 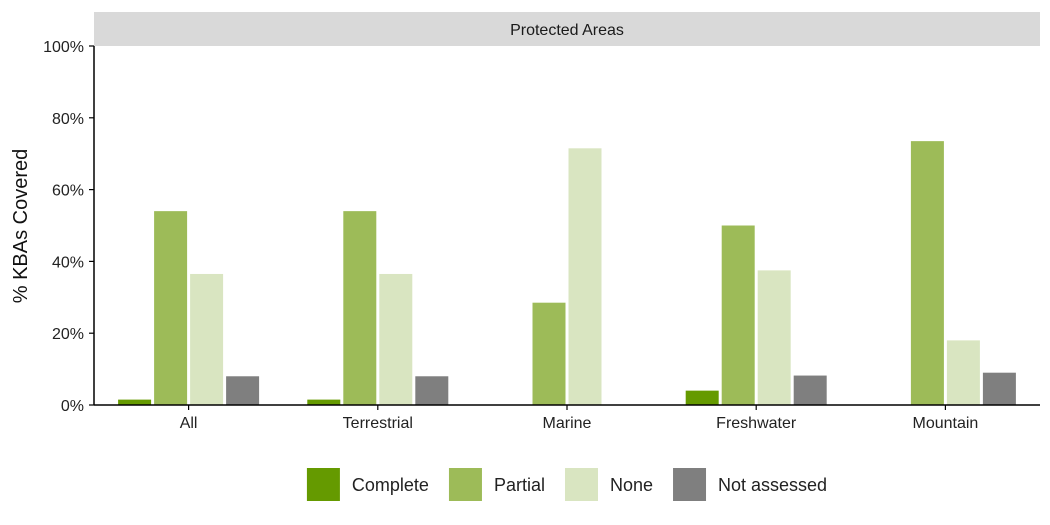 I want to click on bar-partial-marine, so click(x=549, y=353).